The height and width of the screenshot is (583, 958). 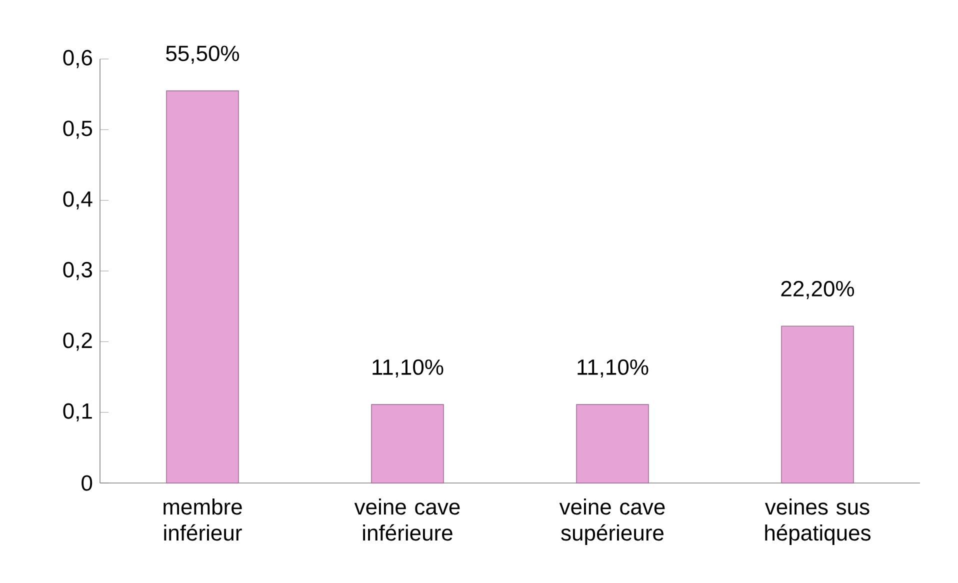 What do you see at coordinates (612, 522) in the screenshot?
I see `x-tick-label: veine cave supérieure` at bounding box center [612, 522].